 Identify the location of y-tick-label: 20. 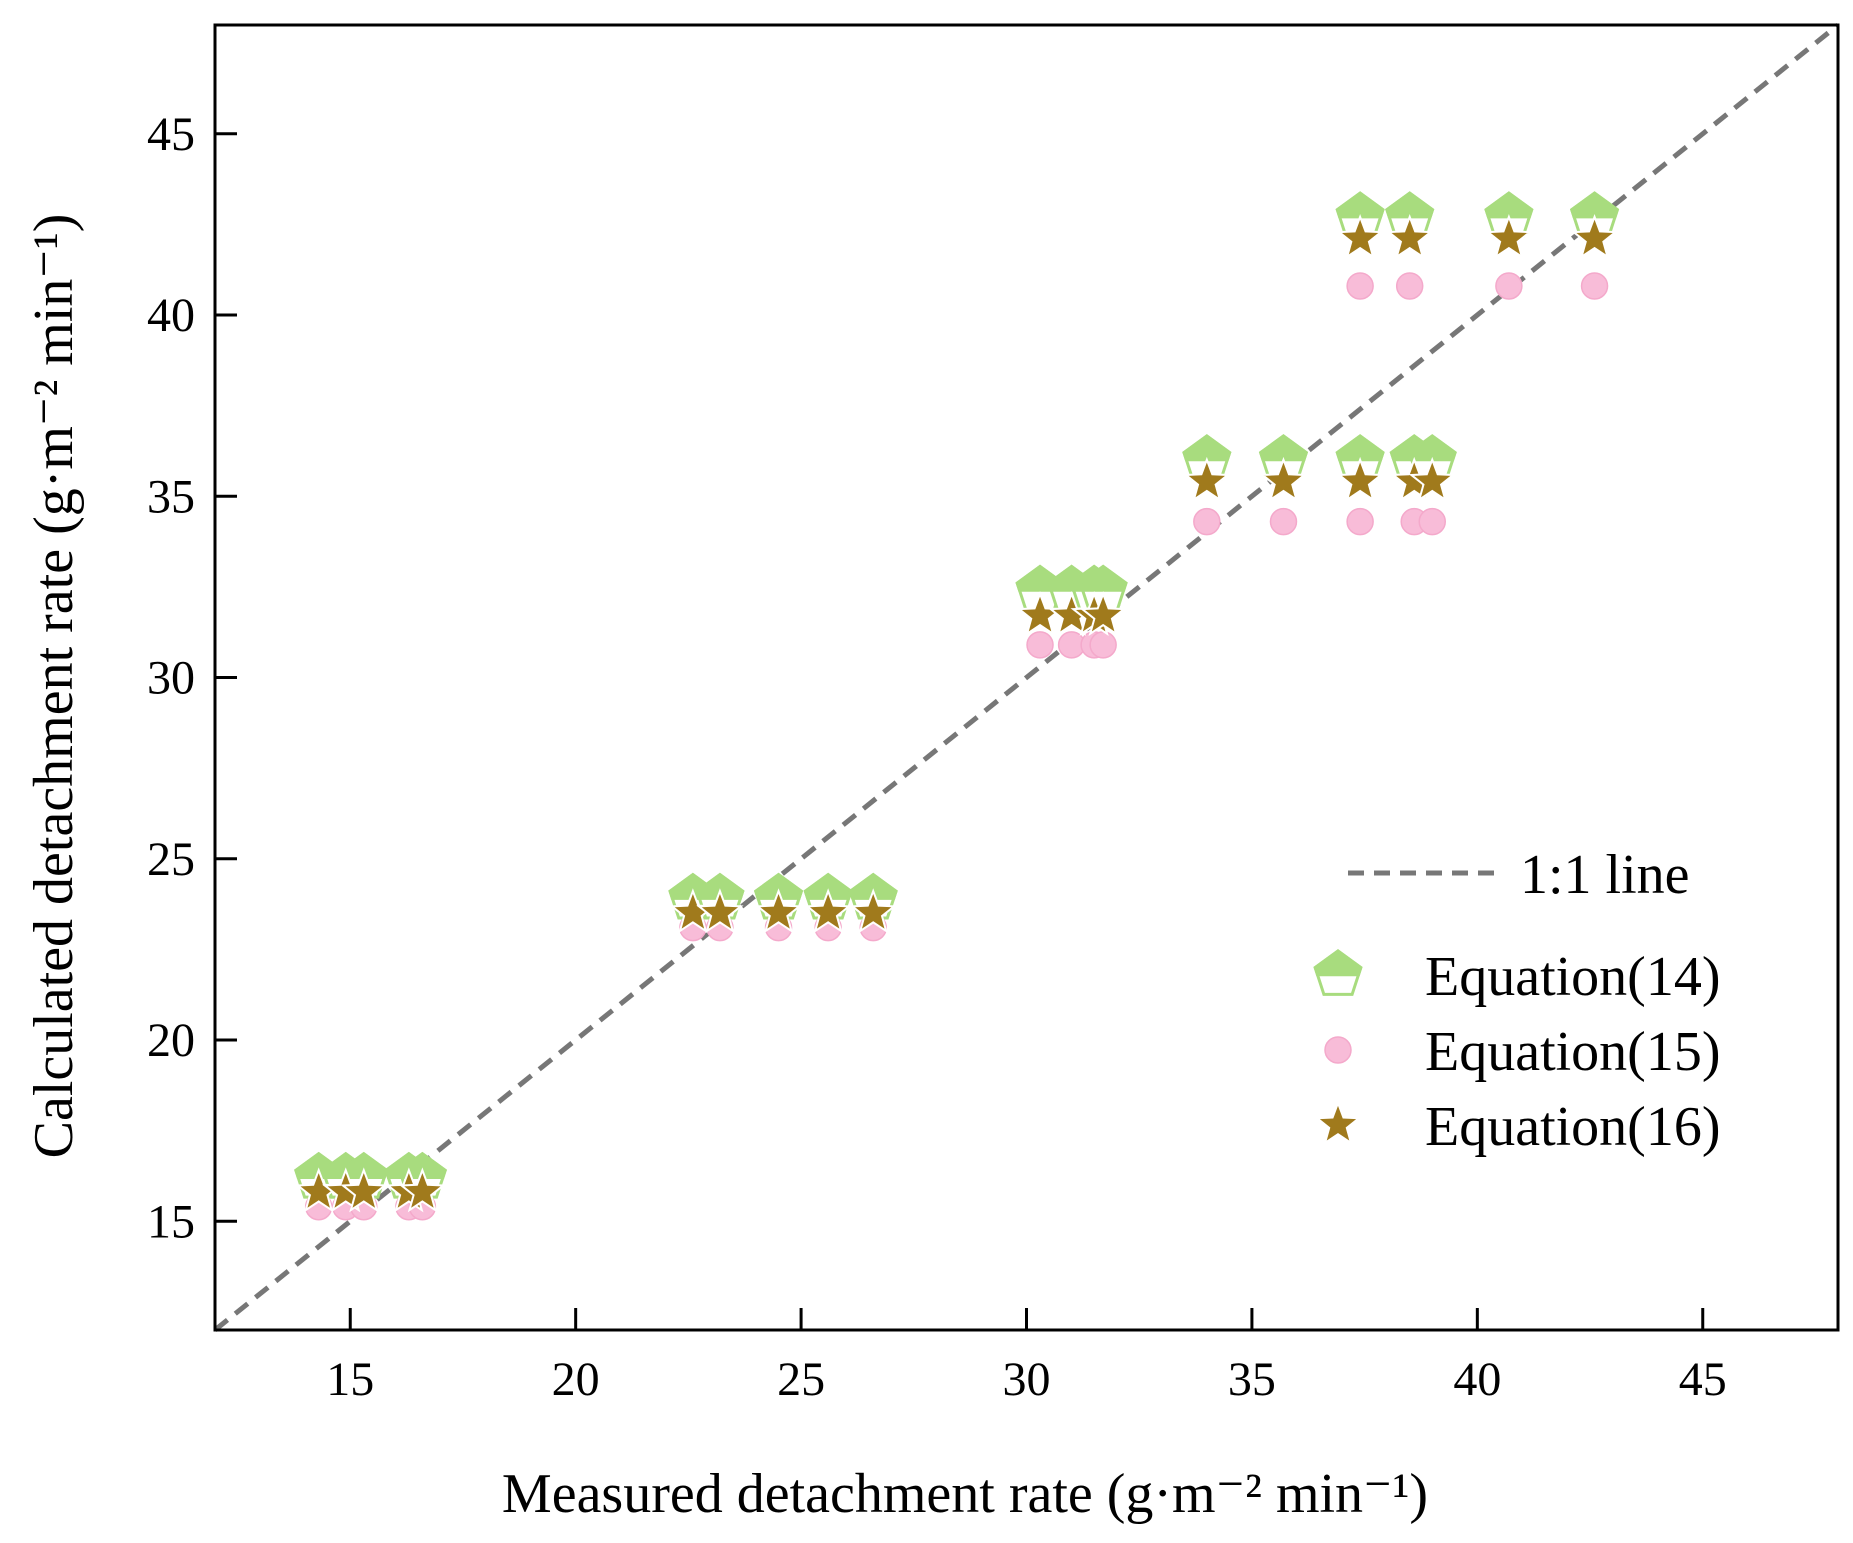
(171, 1040).